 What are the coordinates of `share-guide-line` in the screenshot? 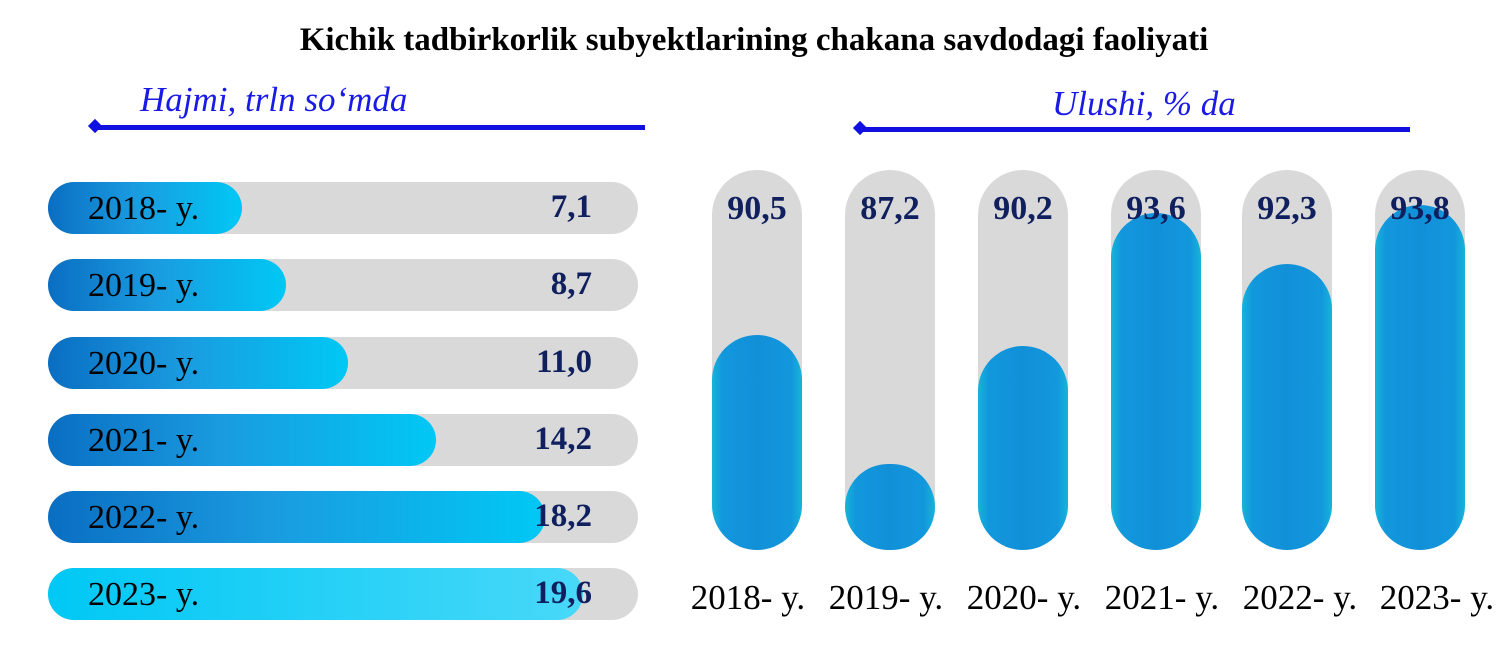 It's located at (1131, 128).